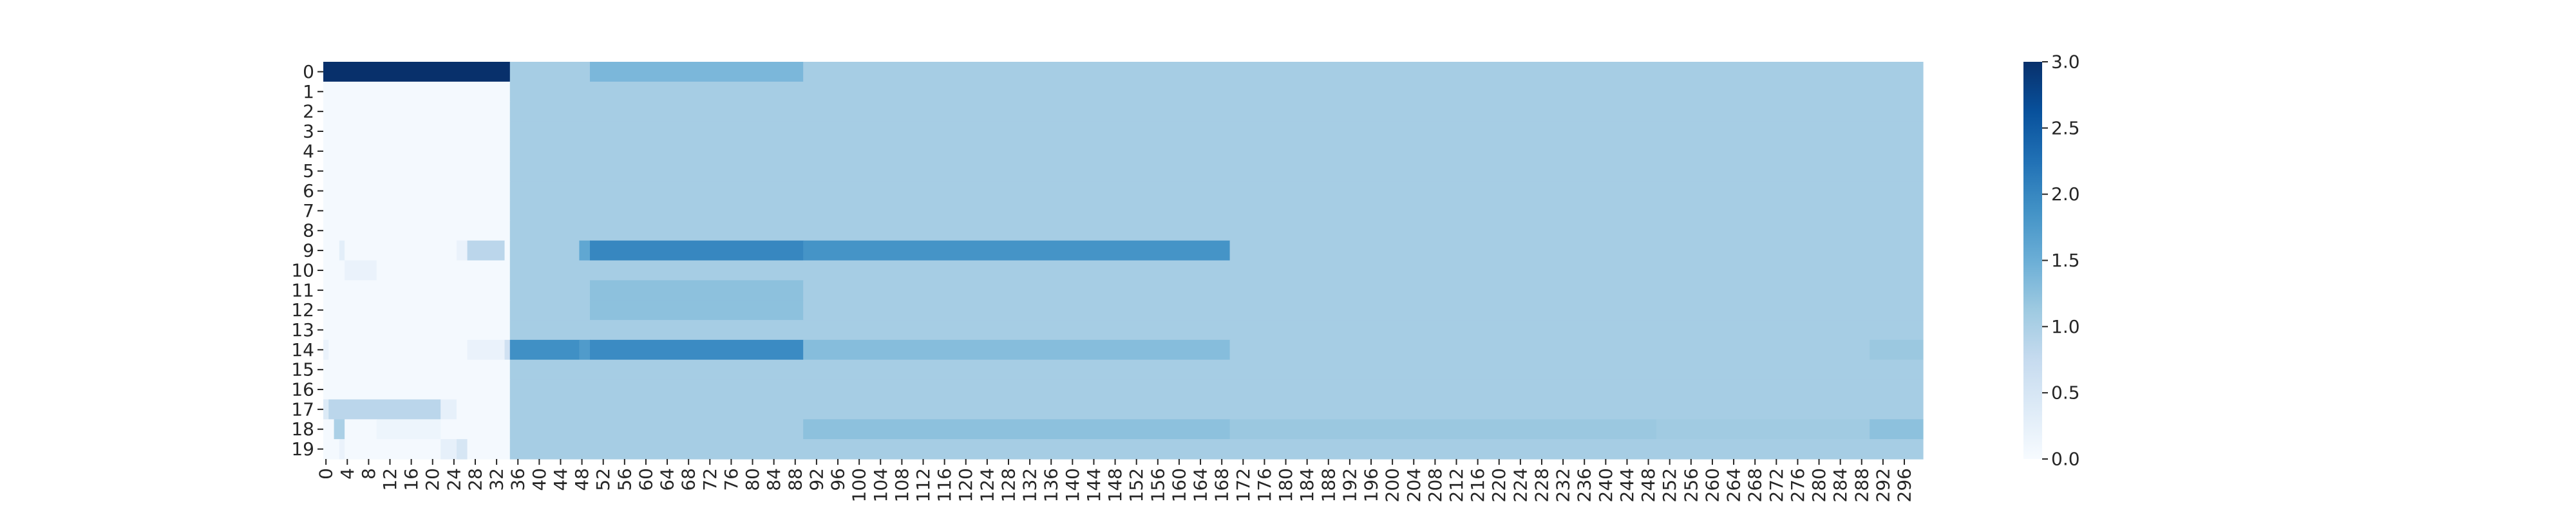 Image resolution: width=2576 pixels, height=515 pixels. I want to click on x-tick-label: 88, so click(795, 479).